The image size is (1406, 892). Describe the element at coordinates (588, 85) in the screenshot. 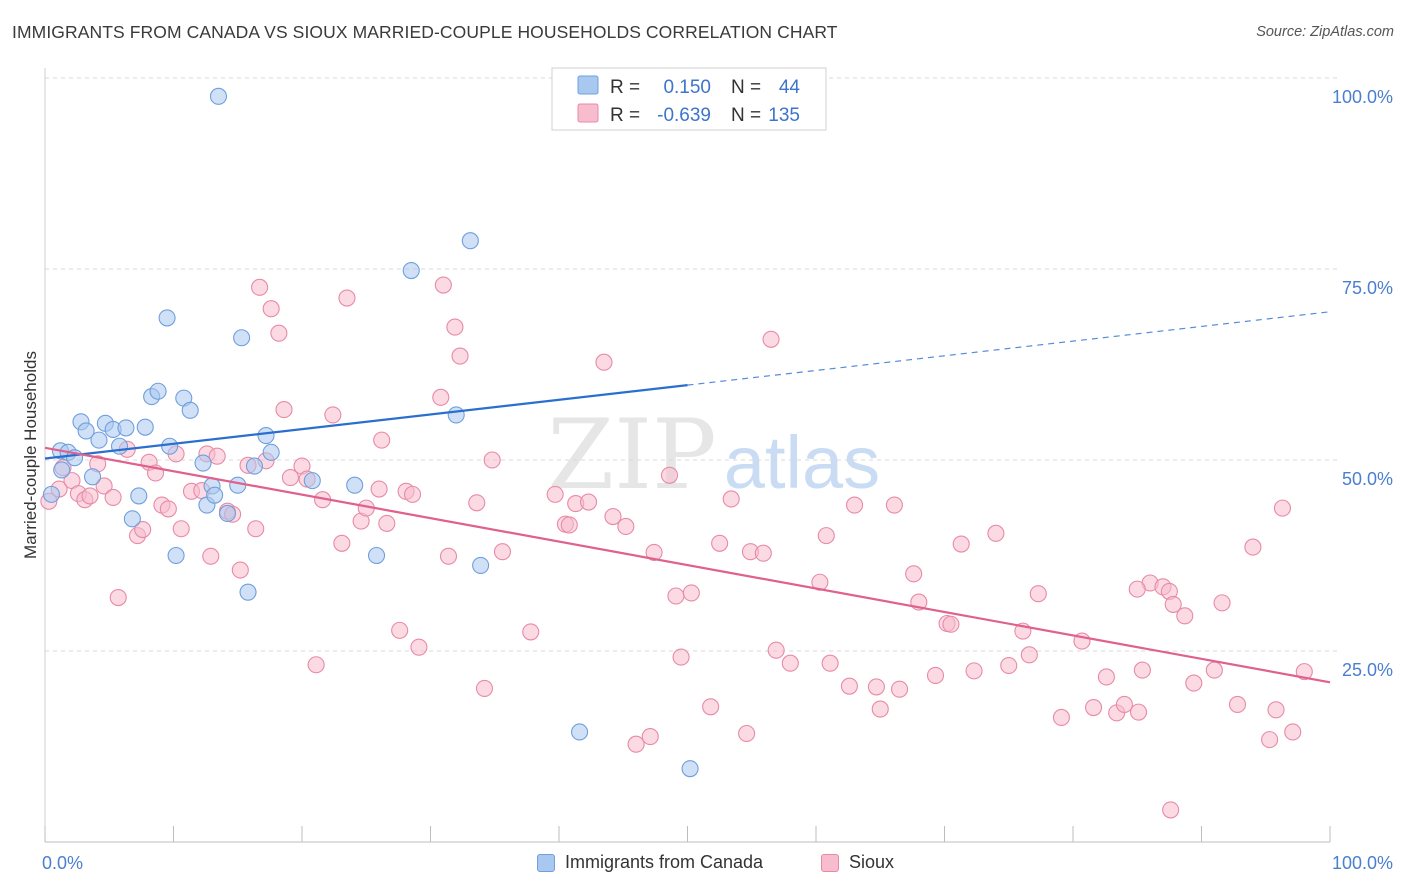

I see `legend-swatch-canada` at that location.